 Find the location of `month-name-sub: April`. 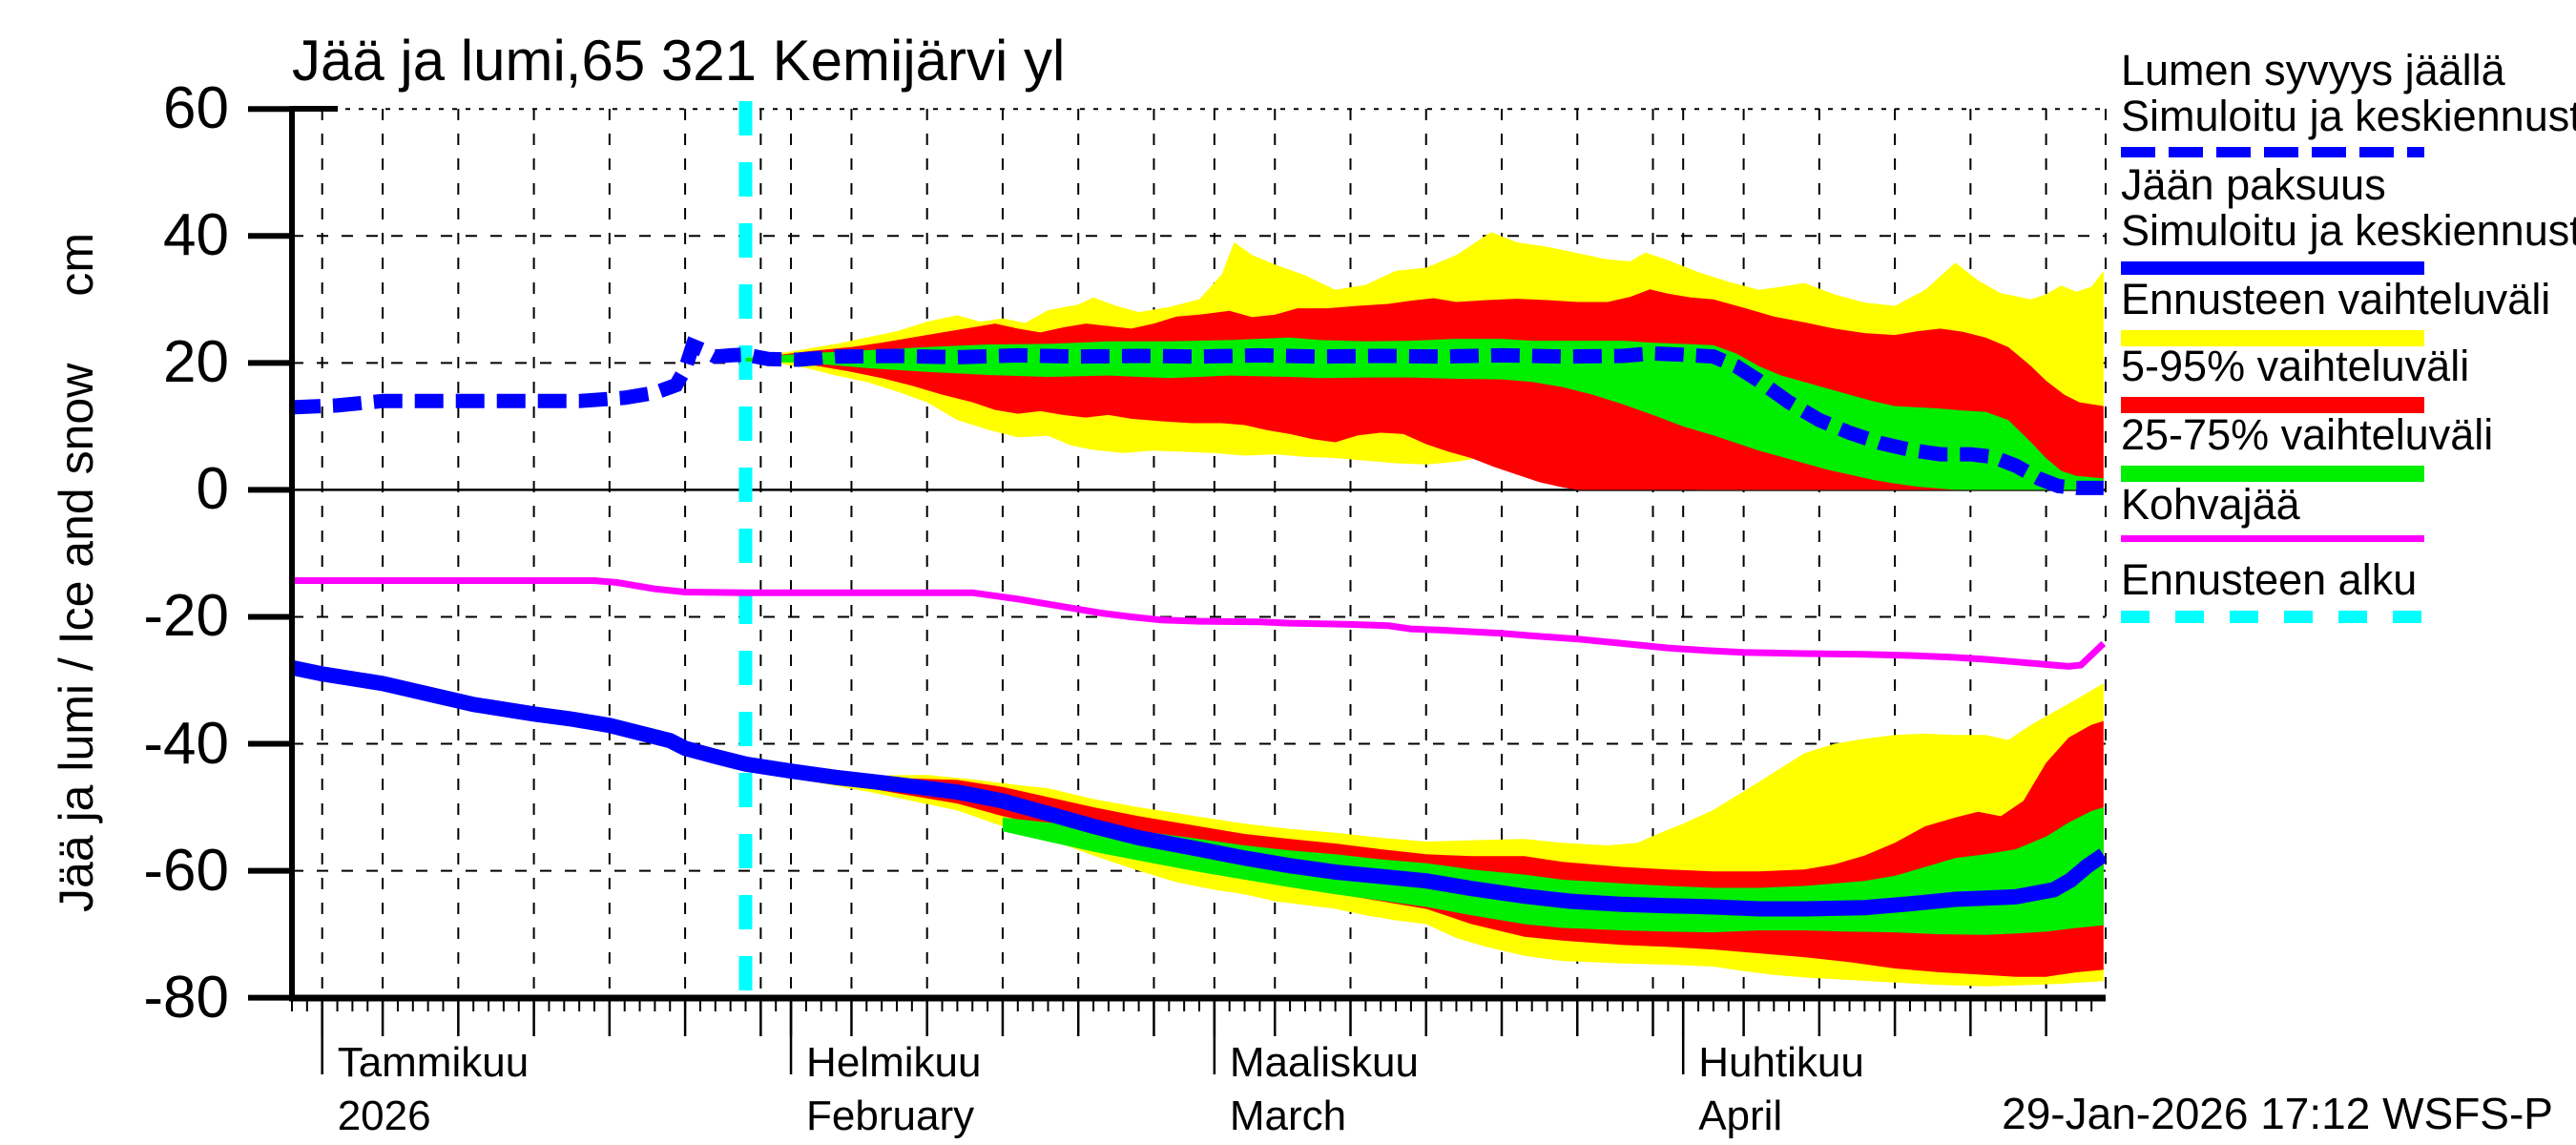

month-name-sub: April is located at coordinates (1740, 1116).